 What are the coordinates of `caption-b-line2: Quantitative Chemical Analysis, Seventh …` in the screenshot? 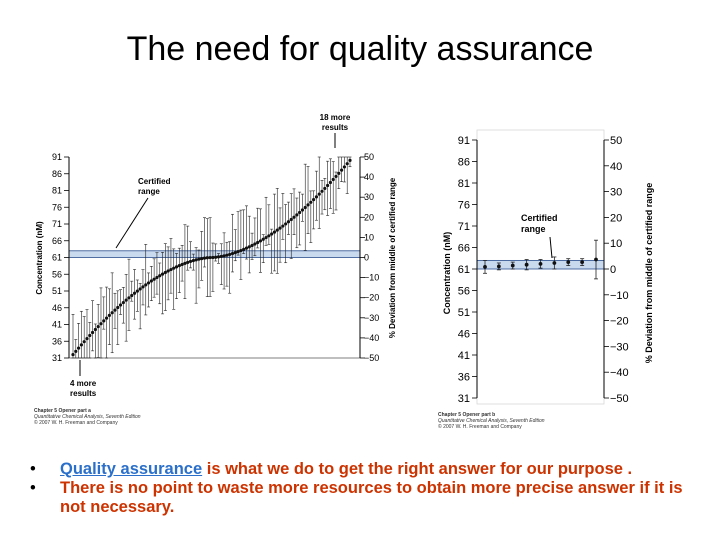 It's located at (491, 421).